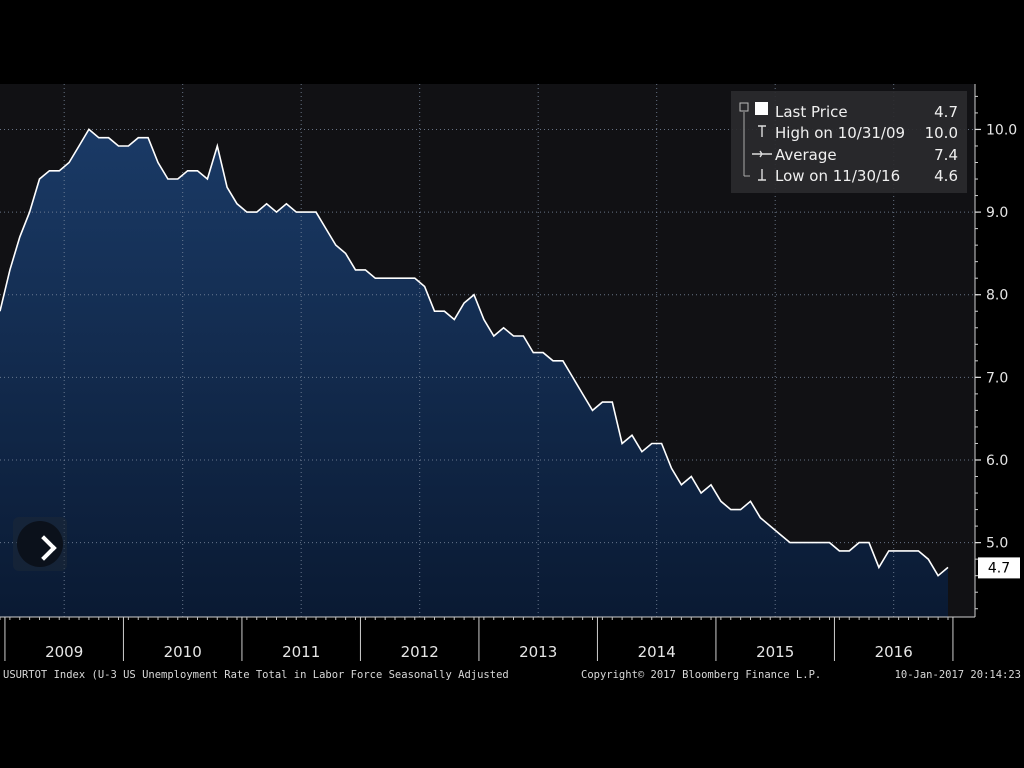  Describe the element at coordinates (657, 652) in the screenshot. I see `x-tick-label: 2014` at that location.